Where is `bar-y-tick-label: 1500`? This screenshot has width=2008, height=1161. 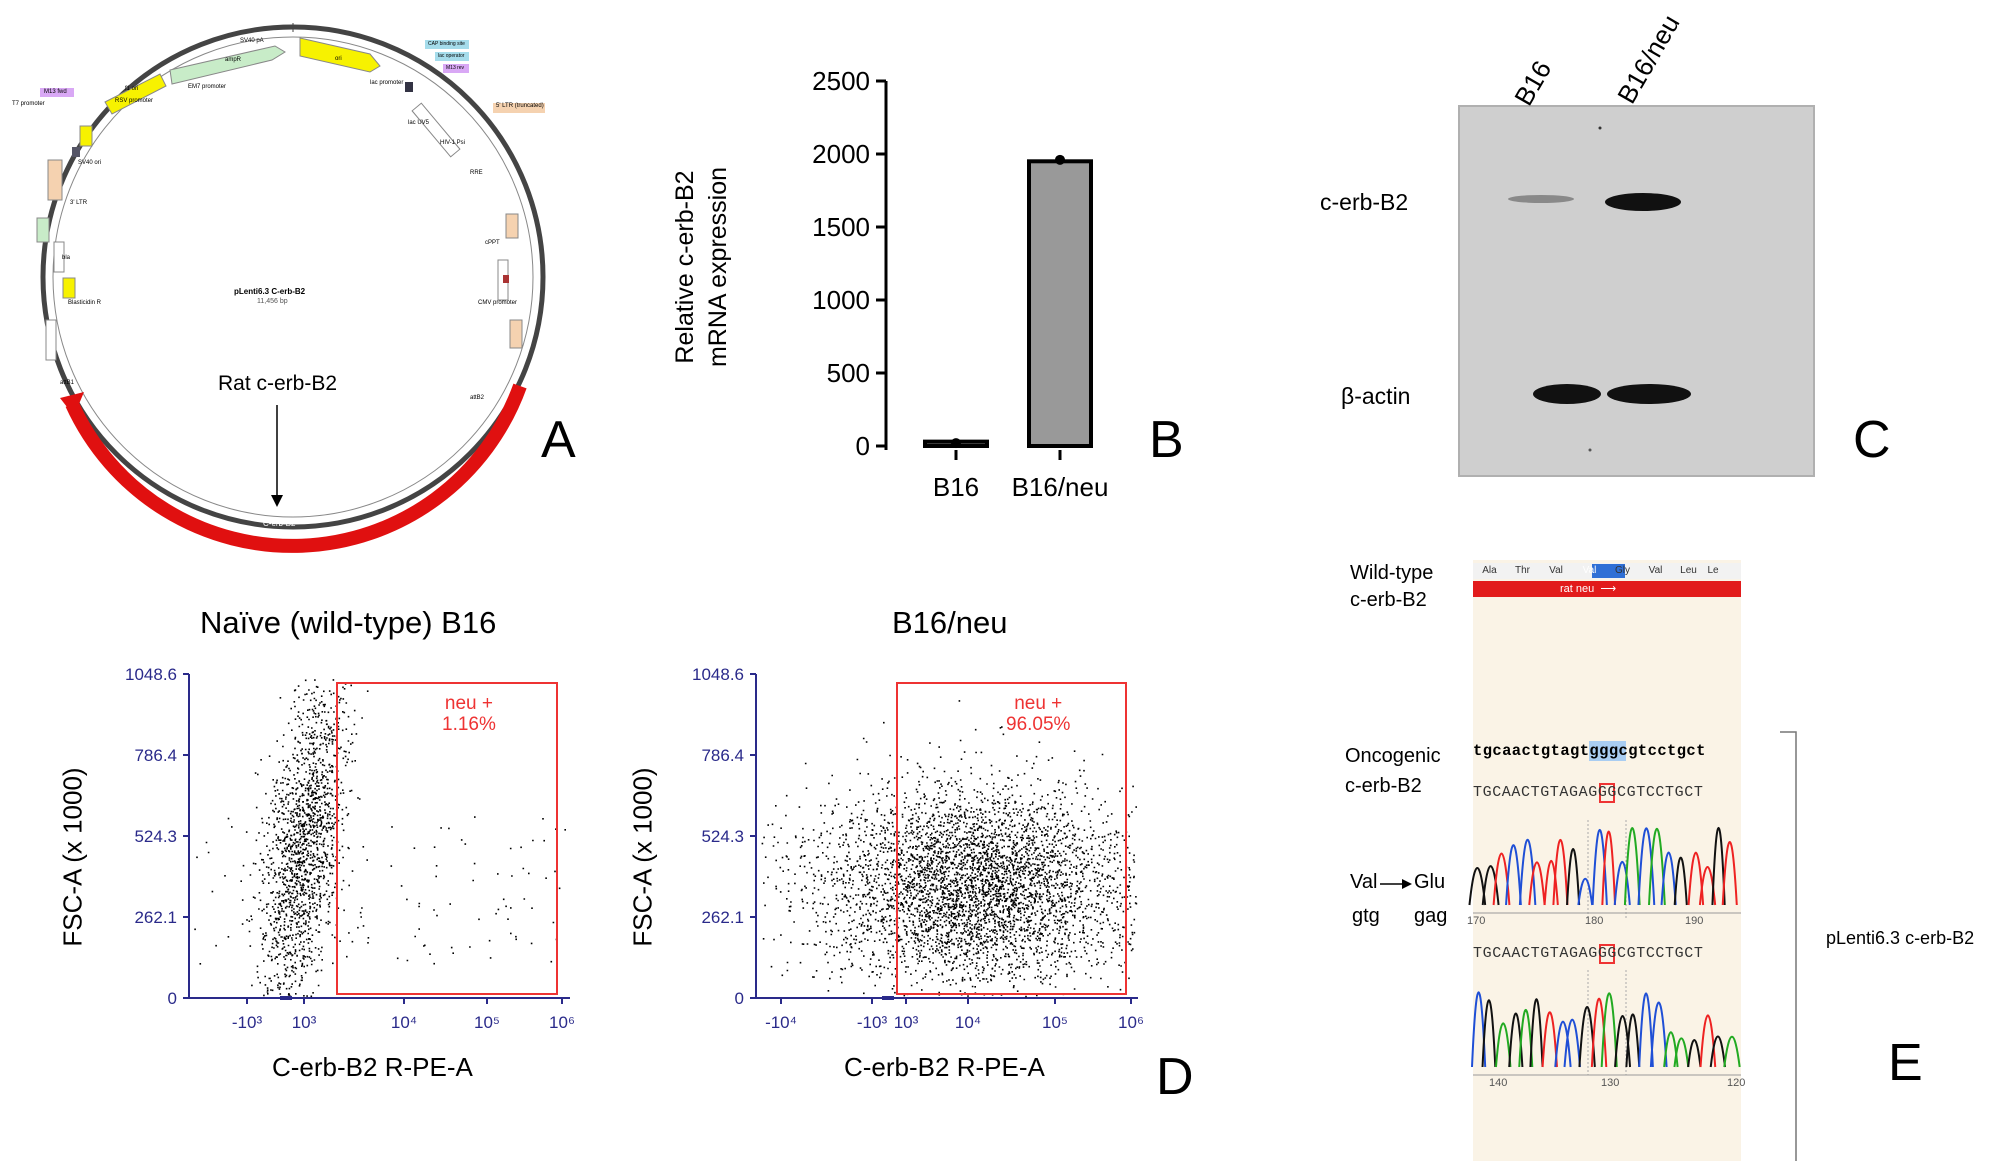
bar-y-tick-label: 1500 is located at coordinates (841, 227).